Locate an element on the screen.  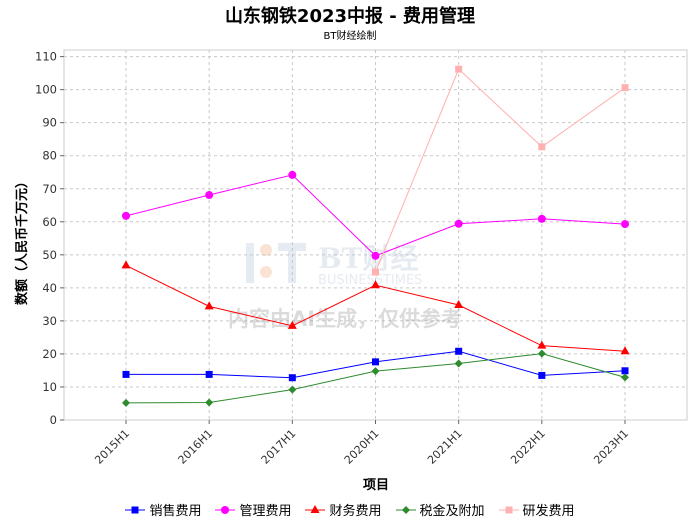
legend-label: 税金及附加 is located at coordinates (452, 511).